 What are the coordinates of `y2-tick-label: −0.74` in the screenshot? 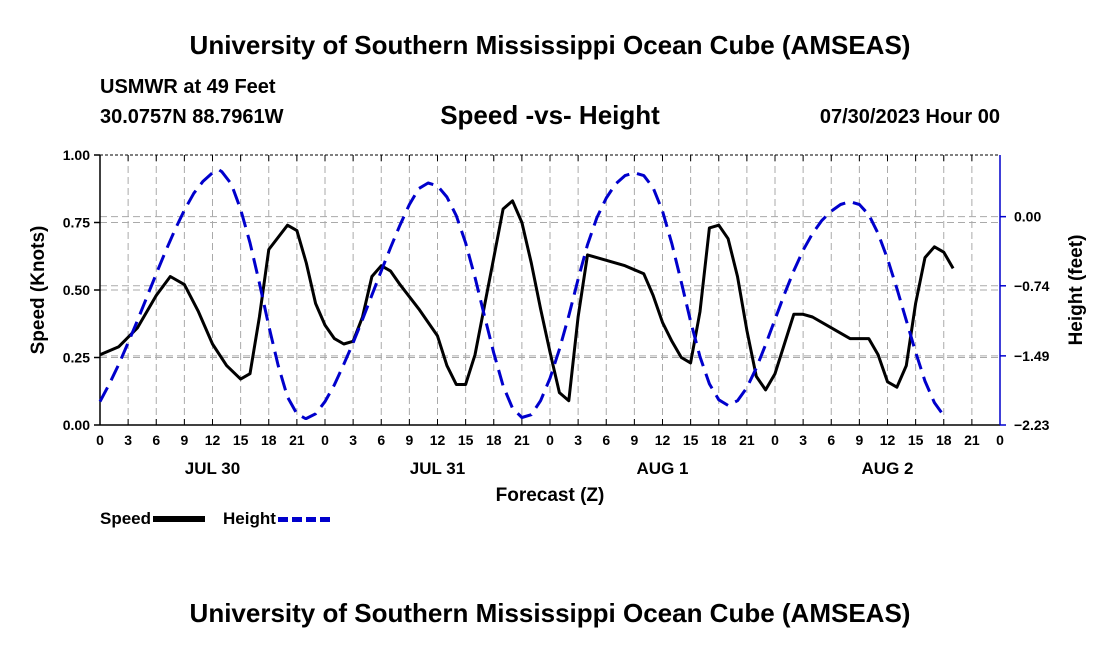 It's located at (1032, 286).